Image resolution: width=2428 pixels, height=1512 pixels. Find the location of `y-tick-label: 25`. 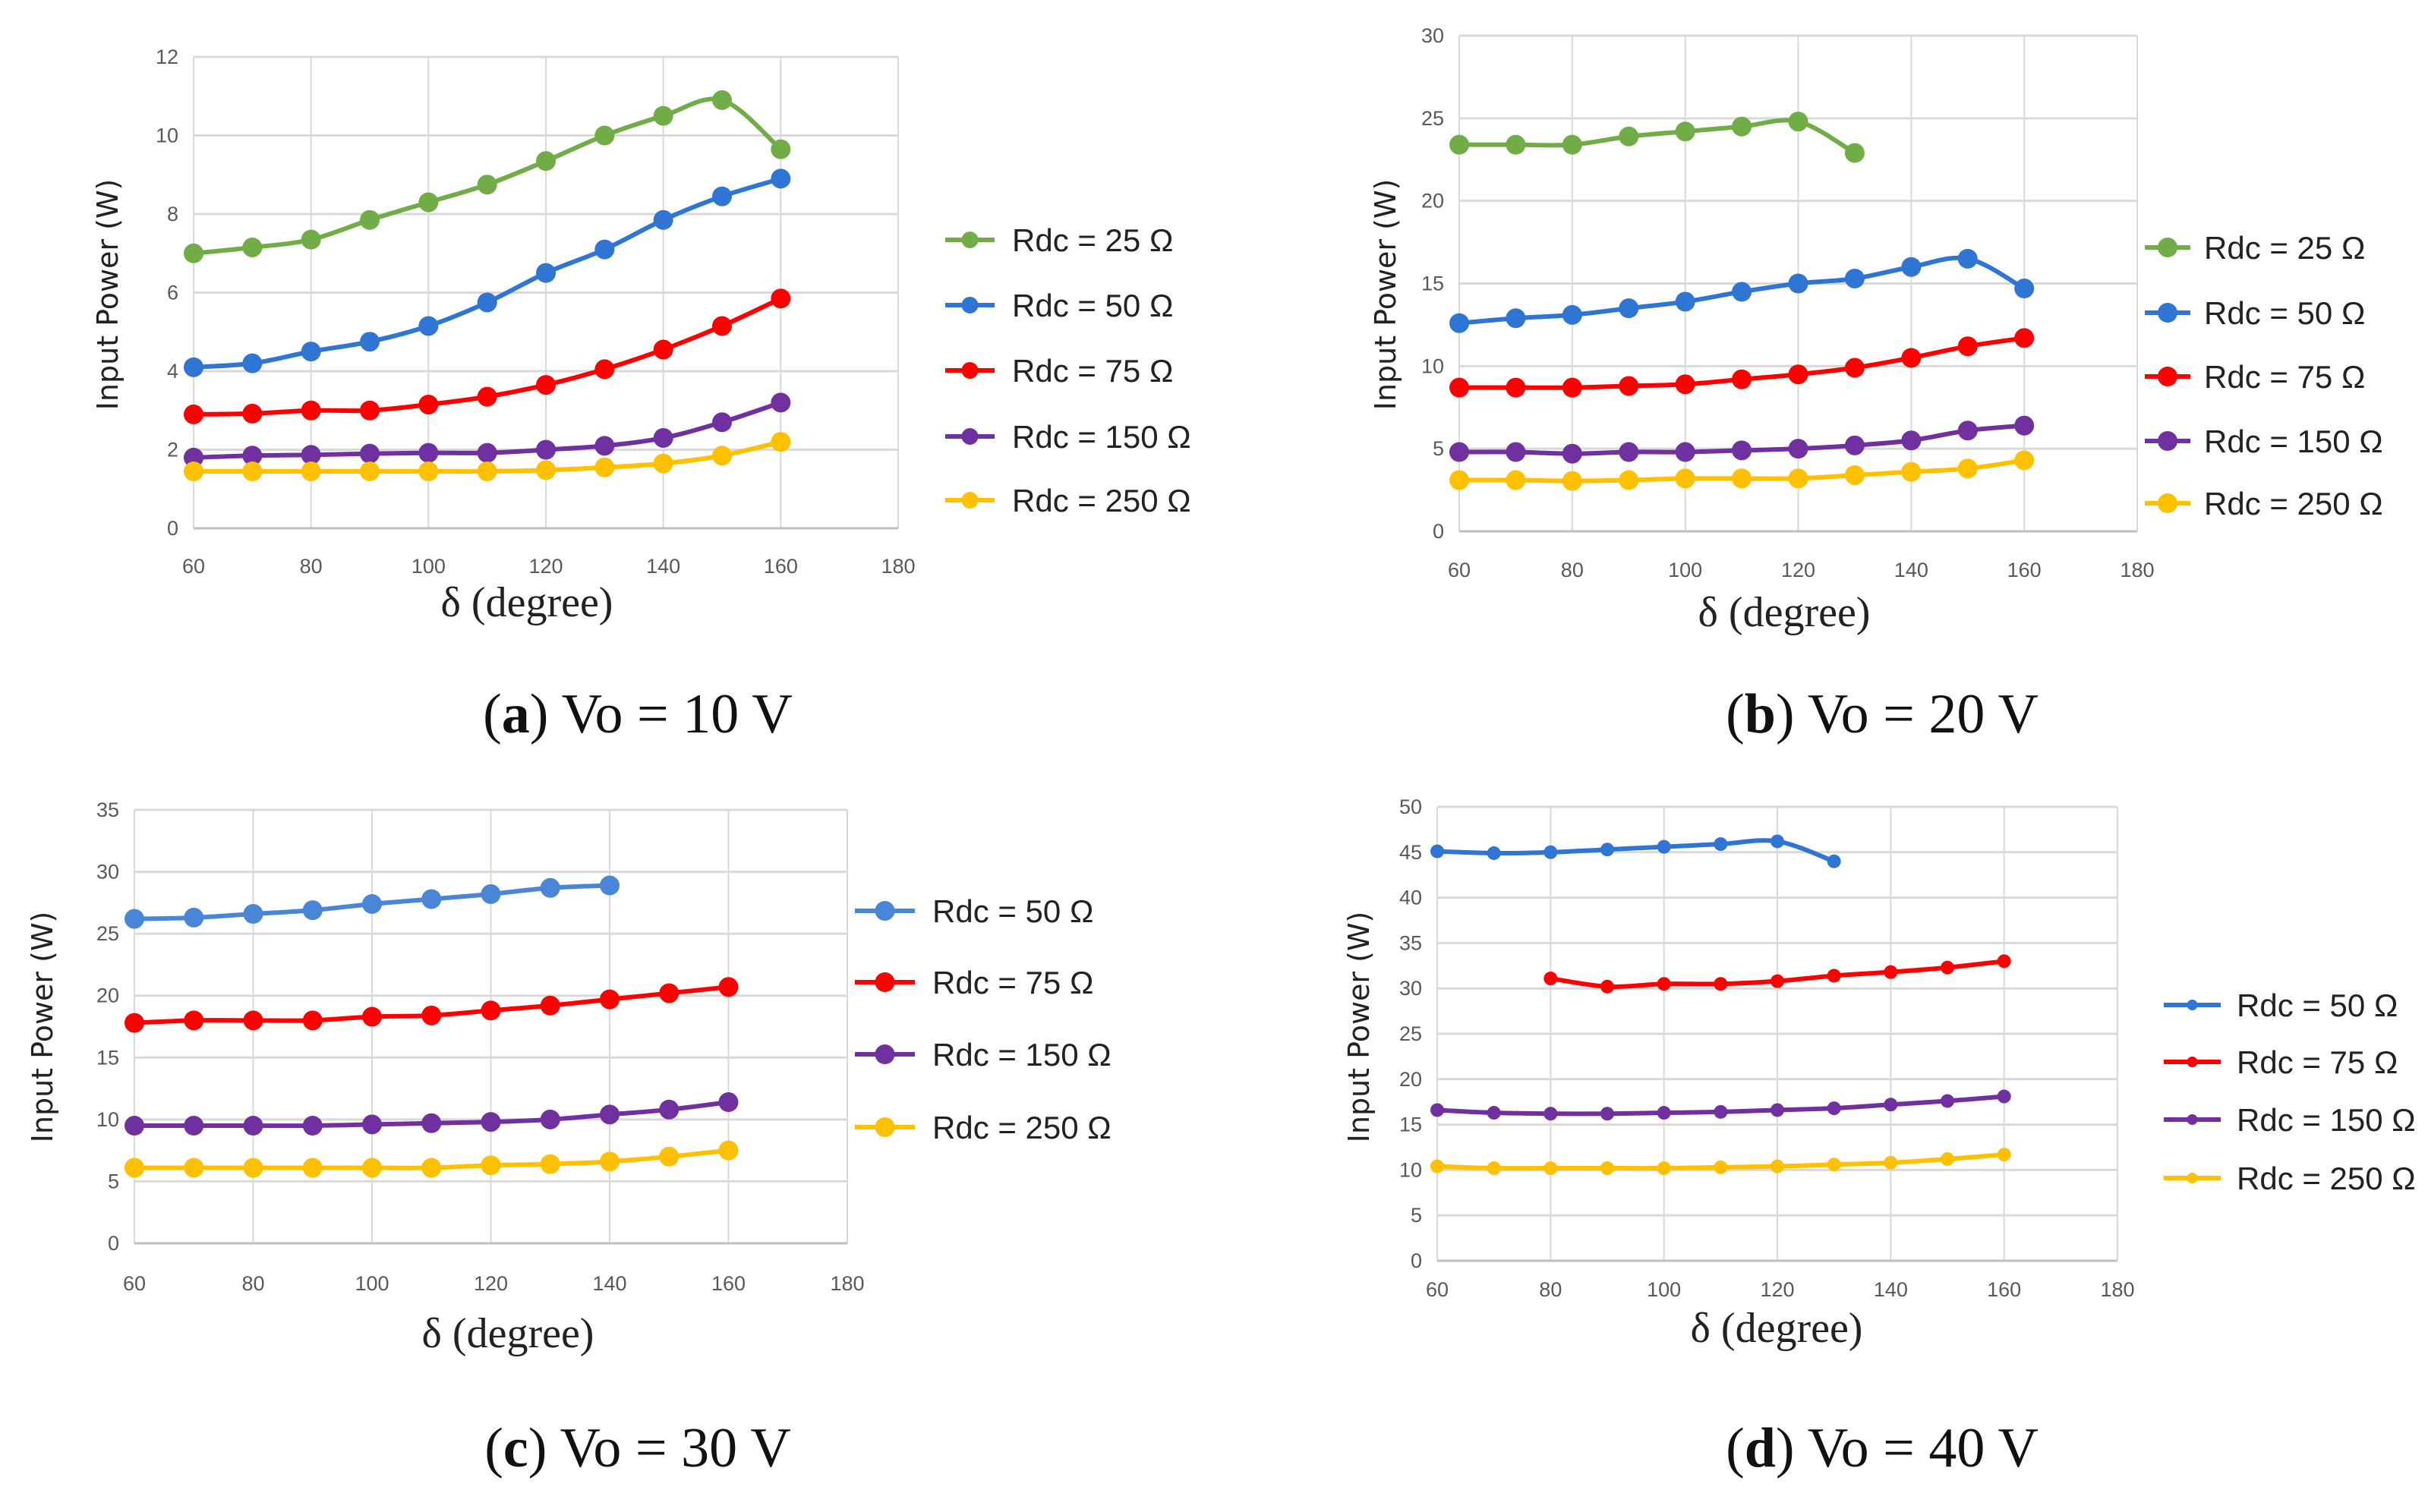

y-tick-label: 25 is located at coordinates (107, 933).